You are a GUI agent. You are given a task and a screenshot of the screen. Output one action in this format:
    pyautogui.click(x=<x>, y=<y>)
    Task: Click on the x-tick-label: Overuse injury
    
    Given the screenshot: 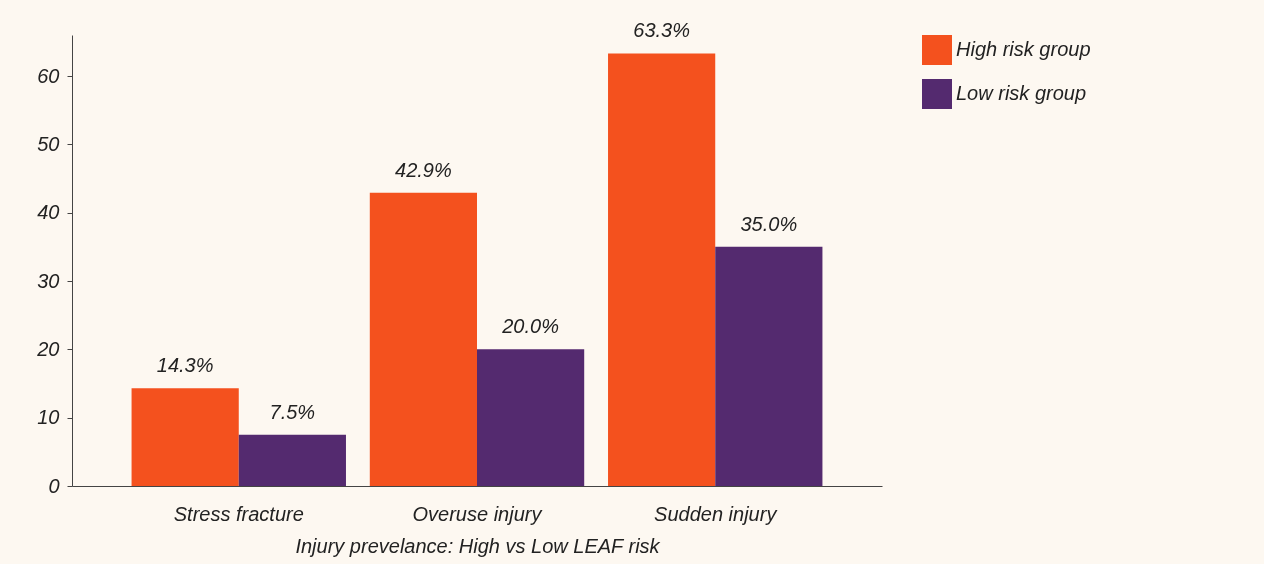 What is the action you would take?
    pyautogui.click(x=477, y=513)
    